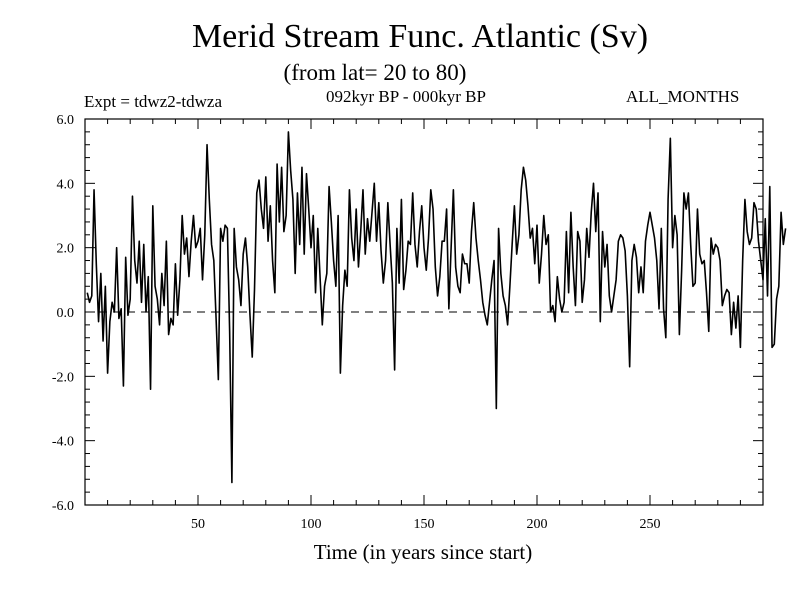 Image resolution: width=800 pixels, height=600 pixels. I want to click on chart-subtitle: (from lat= 20 to 80), so click(375, 72).